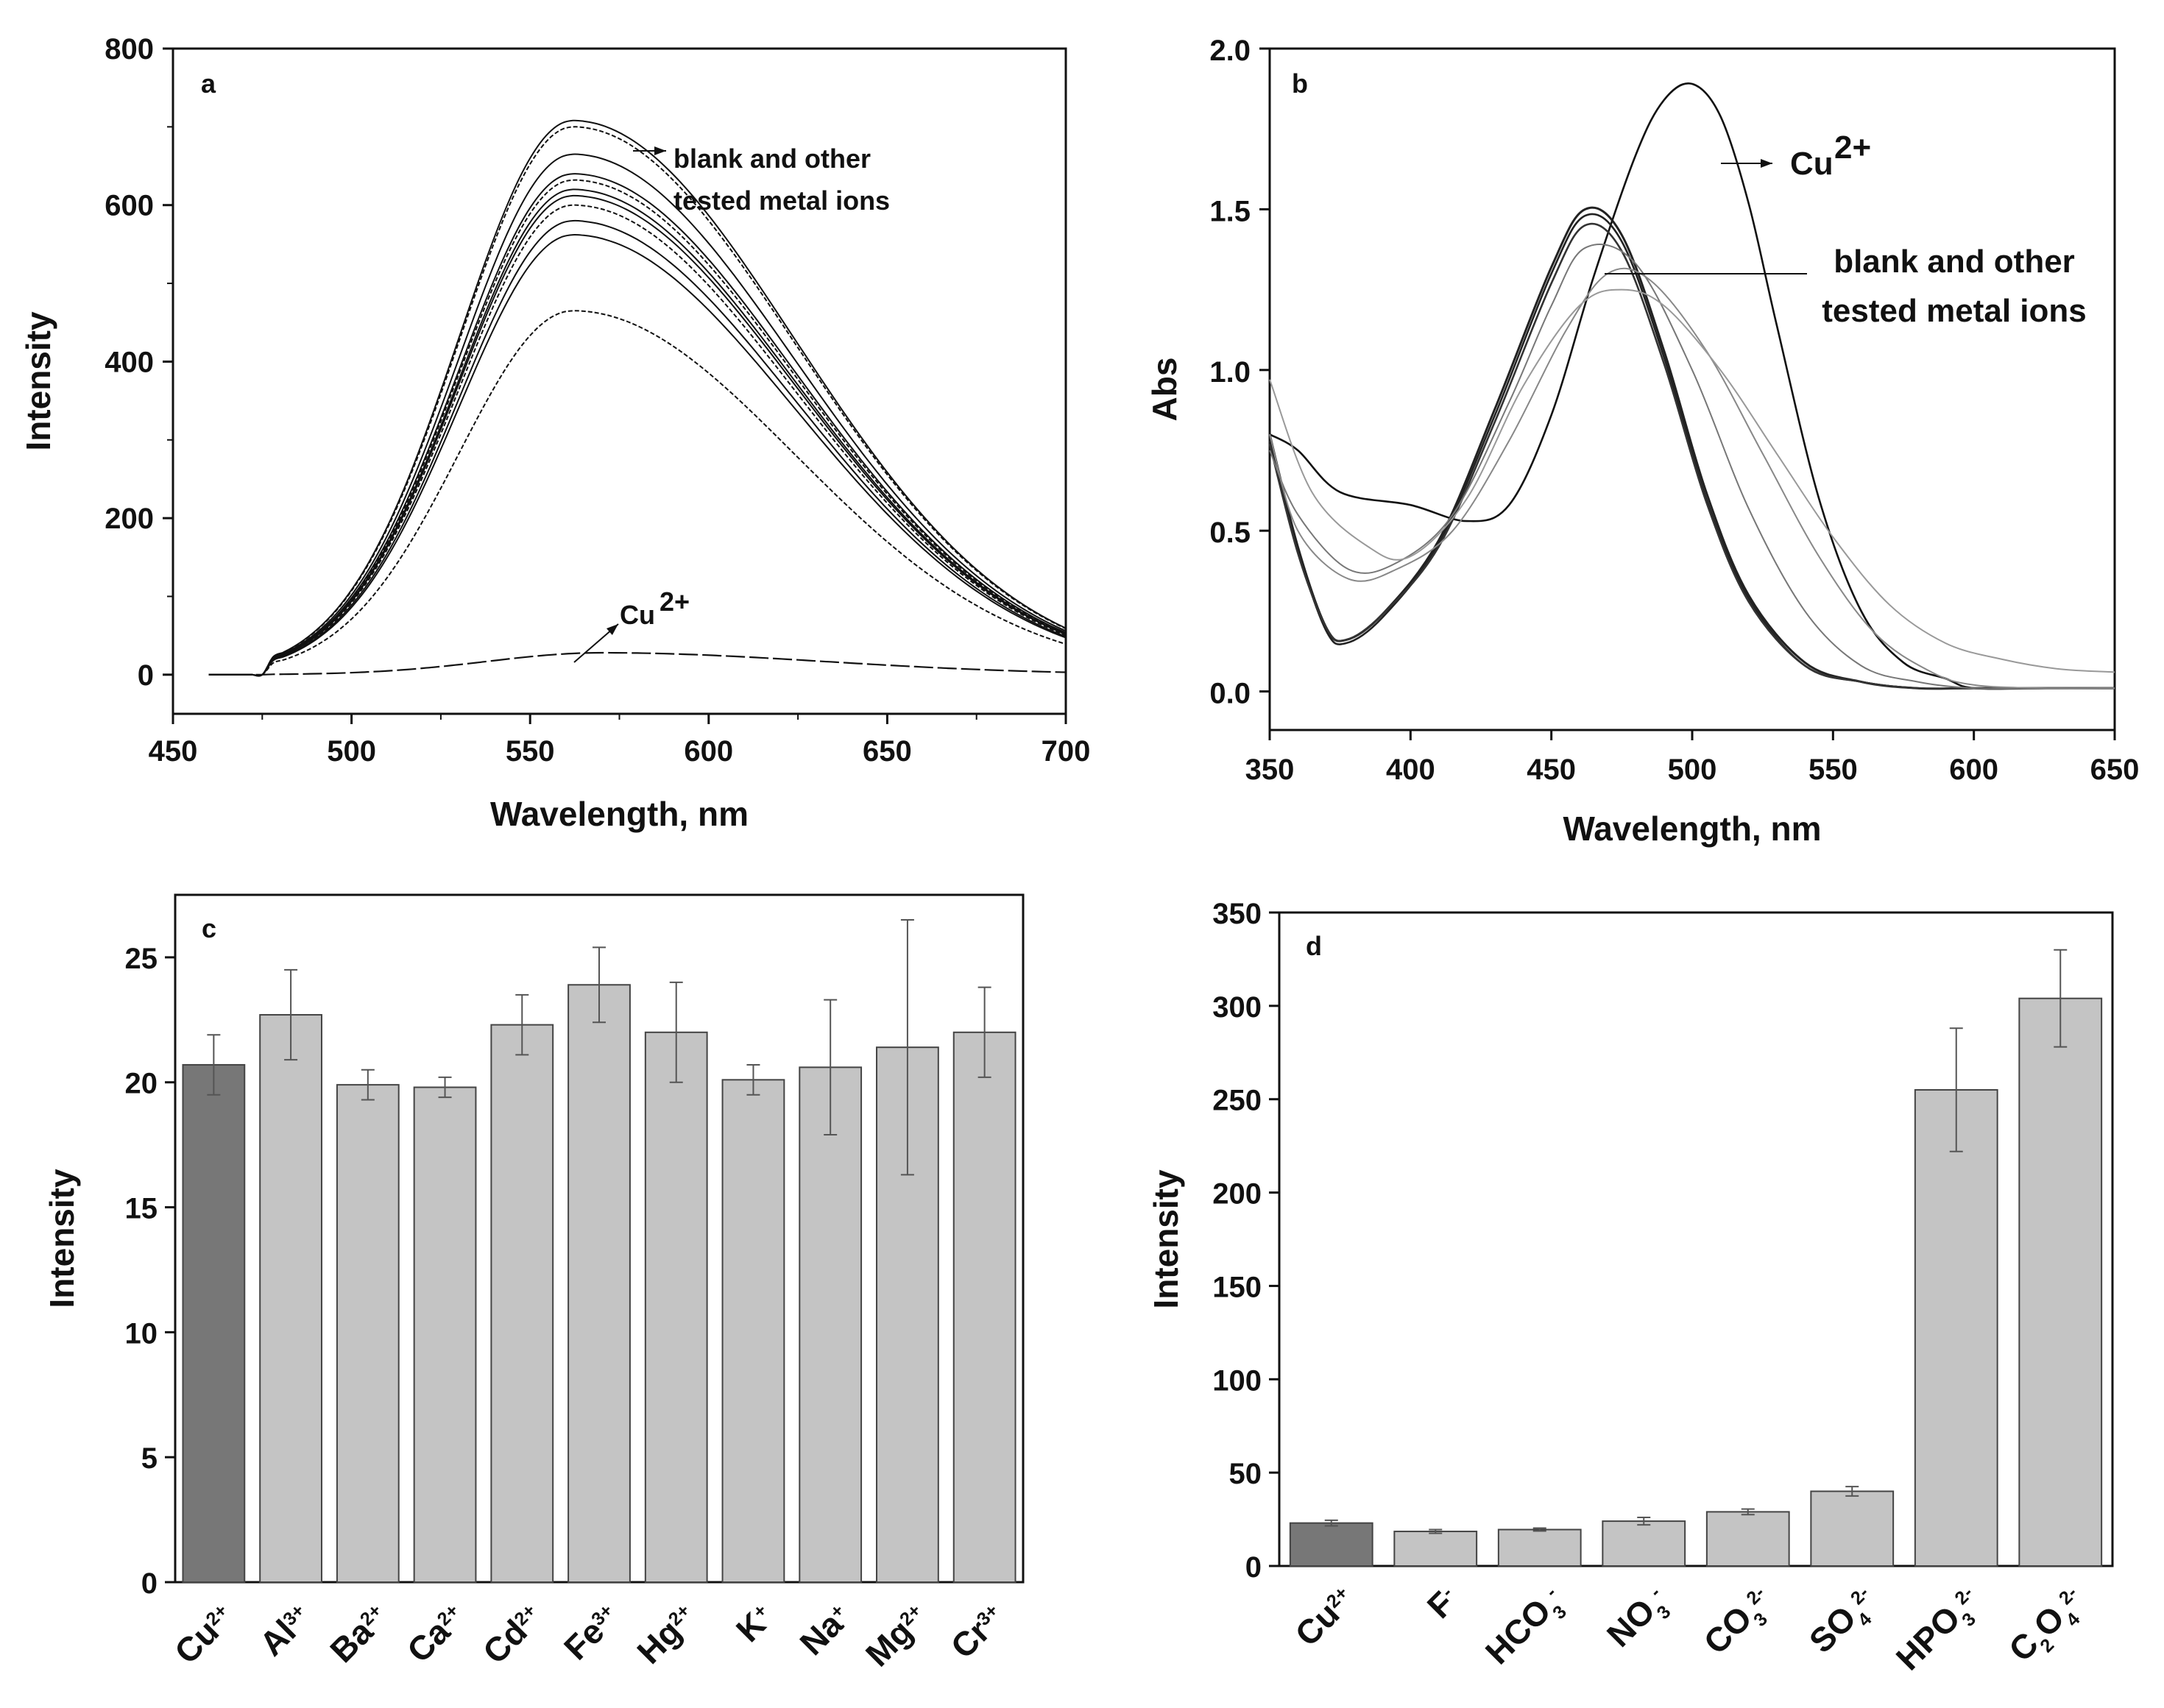  What do you see at coordinates (531, 751) in the screenshot?
I see `a-xtick-label: 550` at bounding box center [531, 751].